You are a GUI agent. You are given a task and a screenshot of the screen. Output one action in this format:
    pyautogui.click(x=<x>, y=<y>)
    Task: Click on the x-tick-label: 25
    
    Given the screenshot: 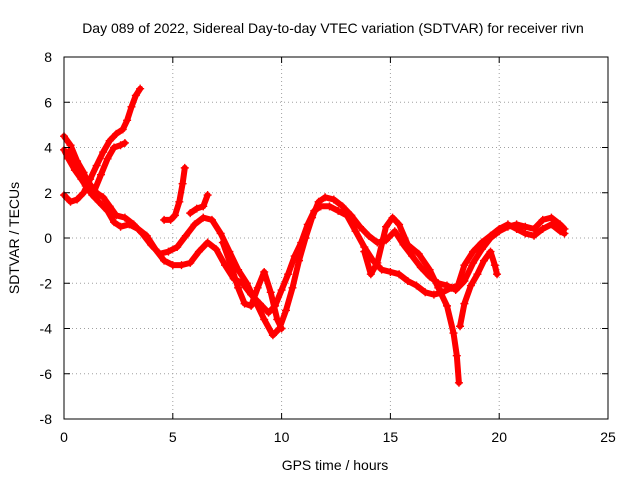 What is the action you would take?
    pyautogui.click(x=608, y=437)
    